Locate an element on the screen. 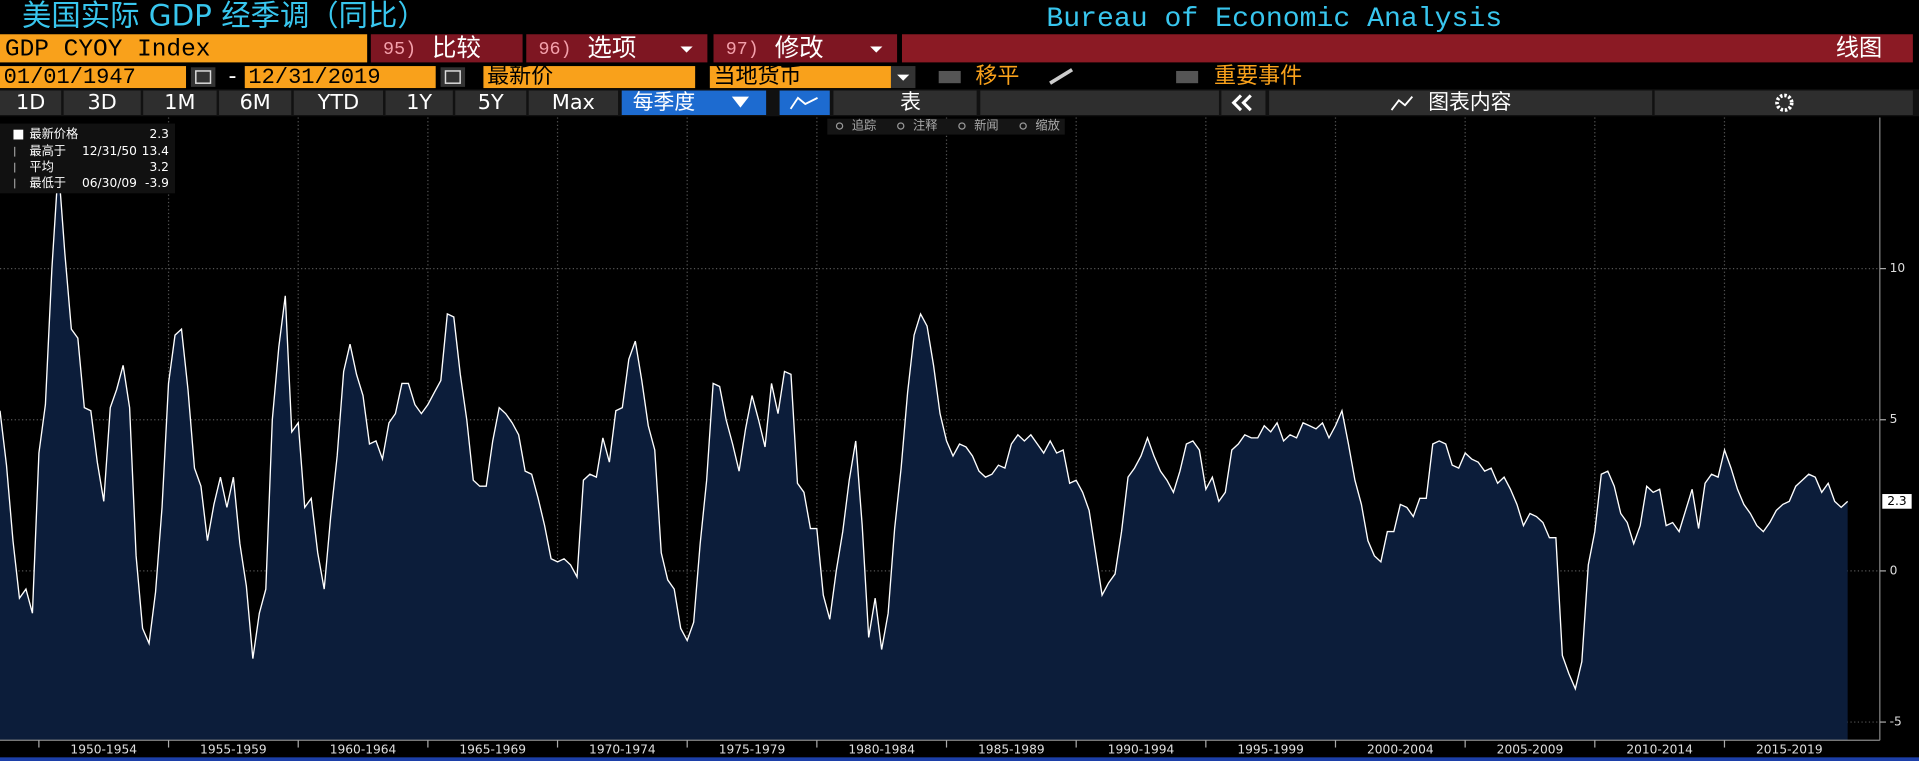  x-tick-label: 1960-1964 is located at coordinates (363, 749).